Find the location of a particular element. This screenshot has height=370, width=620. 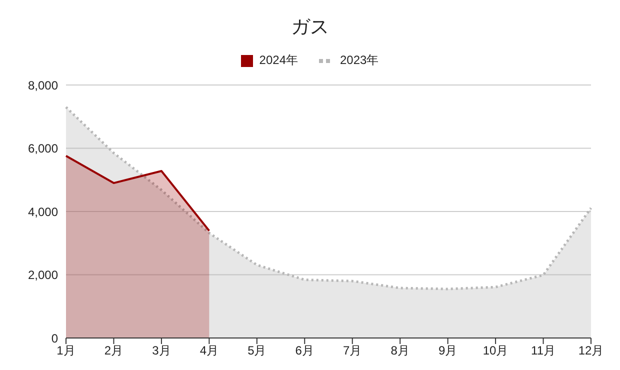

x-tick-label: 6月 is located at coordinates (304, 351).